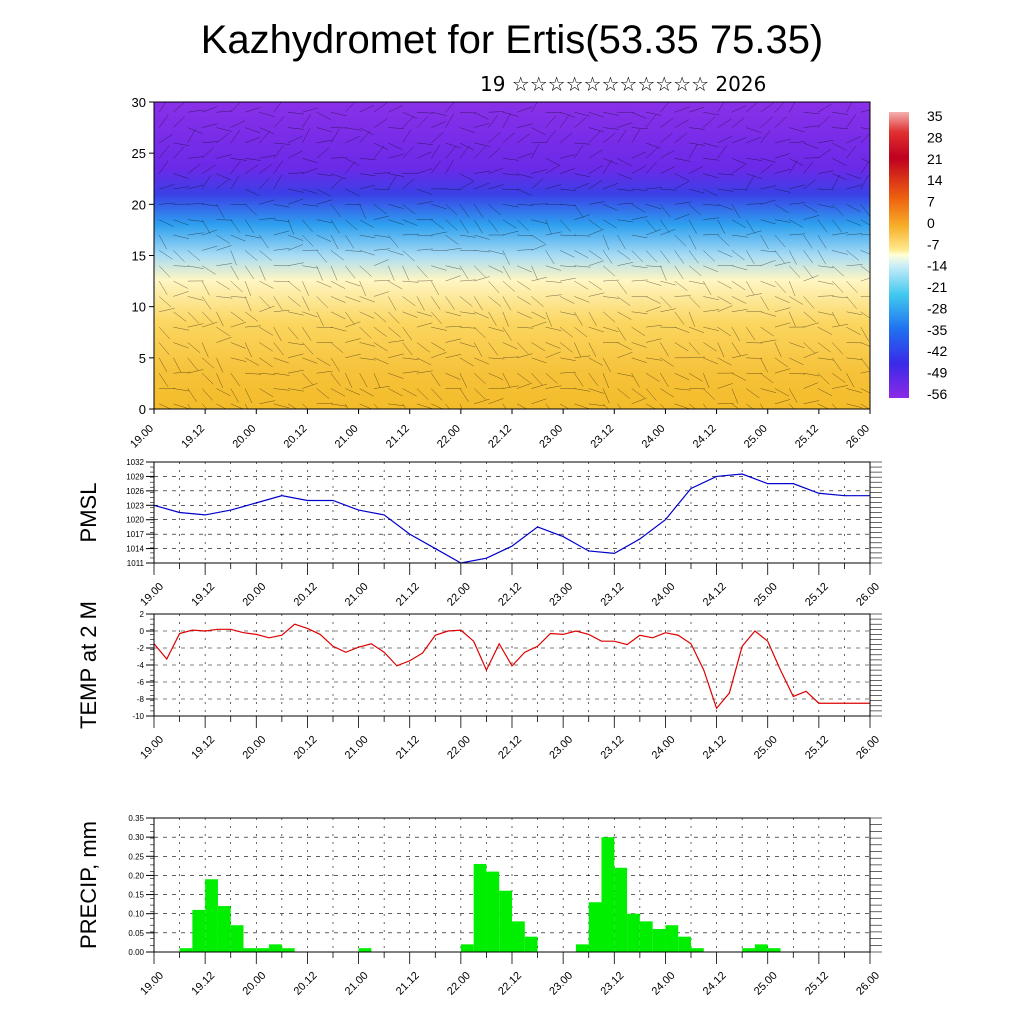 Image resolution: width=1024 pixels, height=1024 pixels. What do you see at coordinates (141, 648) in the screenshot?
I see `y-tick-label: -2` at bounding box center [141, 648].